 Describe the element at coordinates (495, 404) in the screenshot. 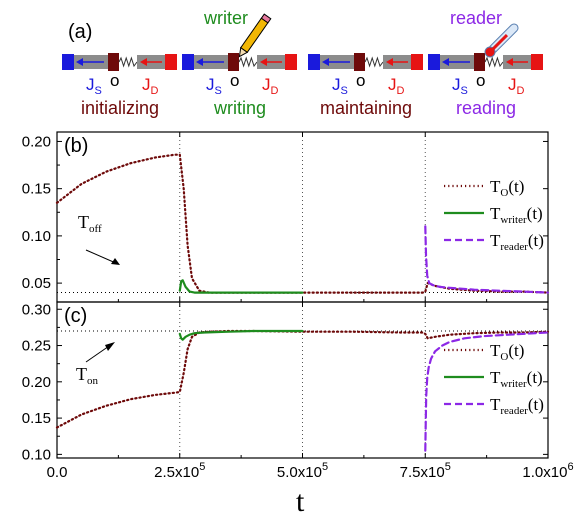

I see `legend-main-c-2: T` at that location.